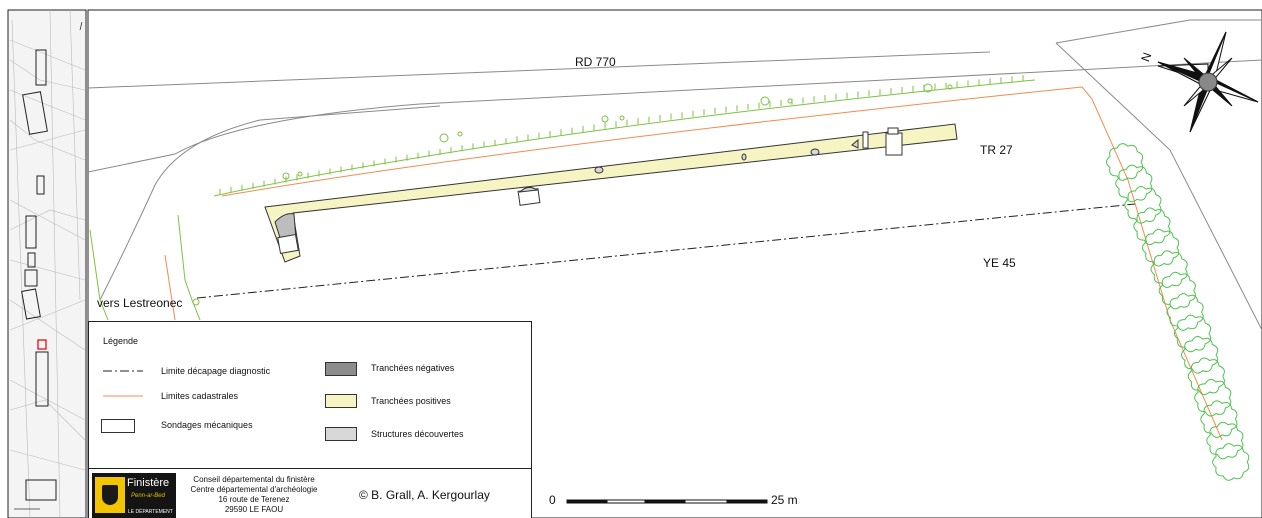 This screenshot has width=1262, height=518. What do you see at coordinates (207, 425) in the screenshot?
I see `legend-label-sondages: Sondages mécaniques` at bounding box center [207, 425].